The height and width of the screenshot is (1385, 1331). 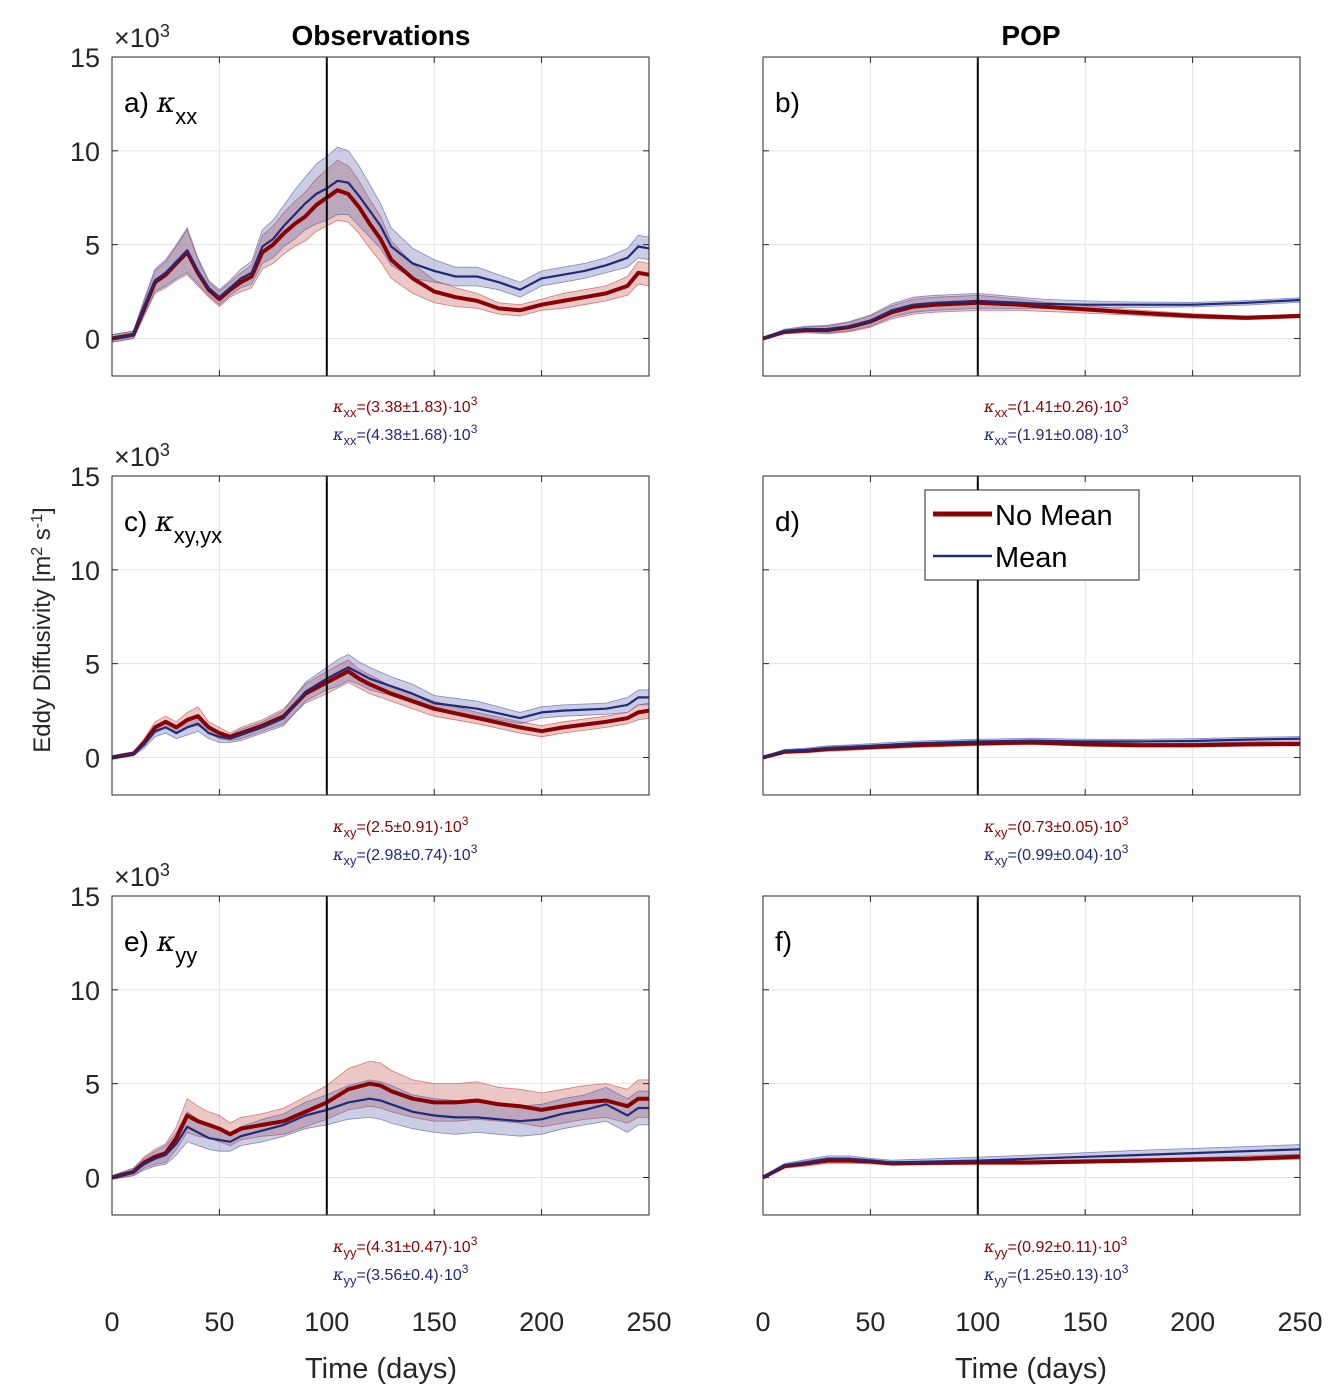 What do you see at coordinates (405, 407) in the screenshot?
I see `stat-text-no-mean: κxx=(3.38±1.83)·103` at bounding box center [405, 407].